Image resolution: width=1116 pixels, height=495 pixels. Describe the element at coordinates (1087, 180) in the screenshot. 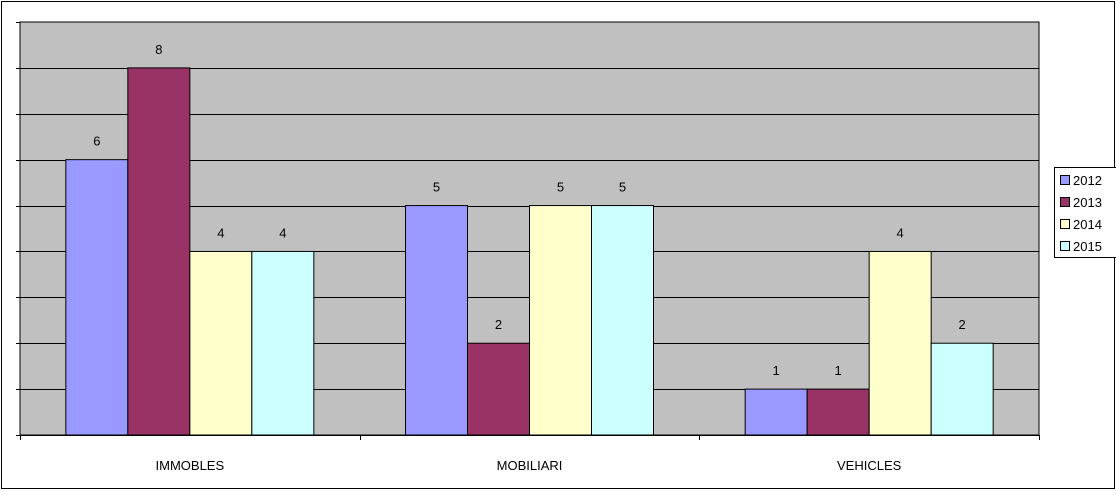

I see `legend-label-2012: 2012` at that location.